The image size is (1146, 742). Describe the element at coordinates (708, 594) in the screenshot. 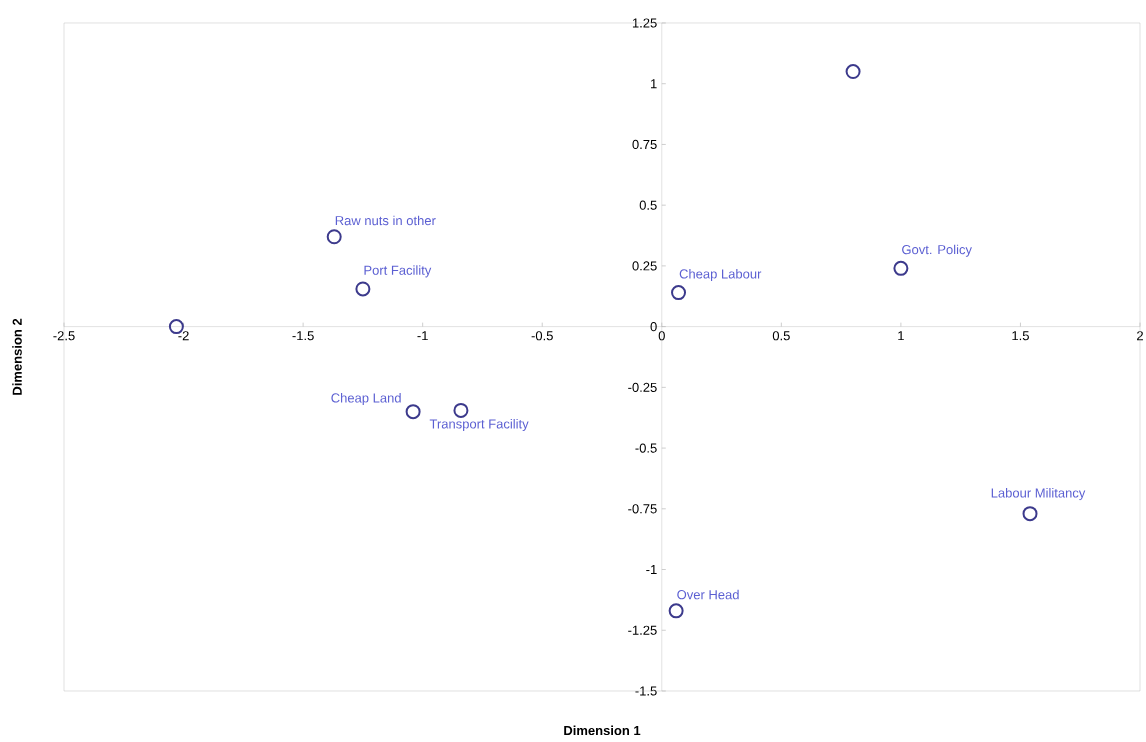

I see `annotation: Over Head` at that location.